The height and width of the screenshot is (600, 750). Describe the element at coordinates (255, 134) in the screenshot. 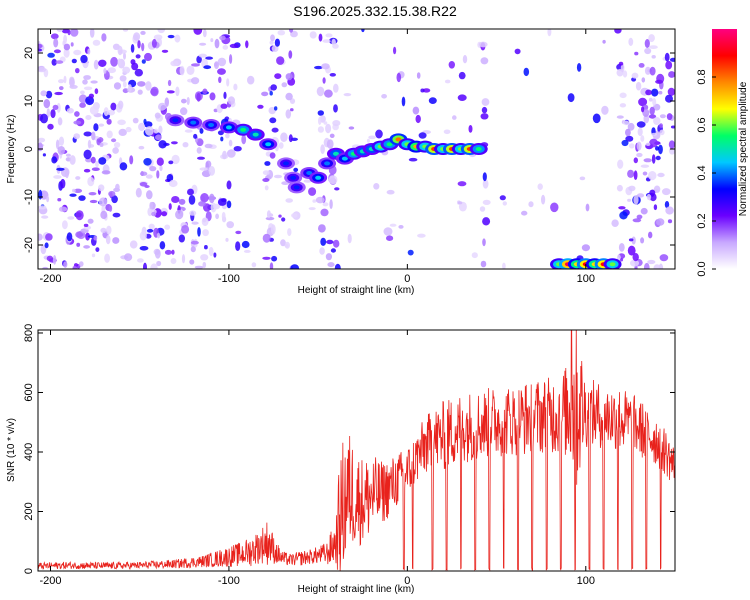

I see `signal-core` at that location.